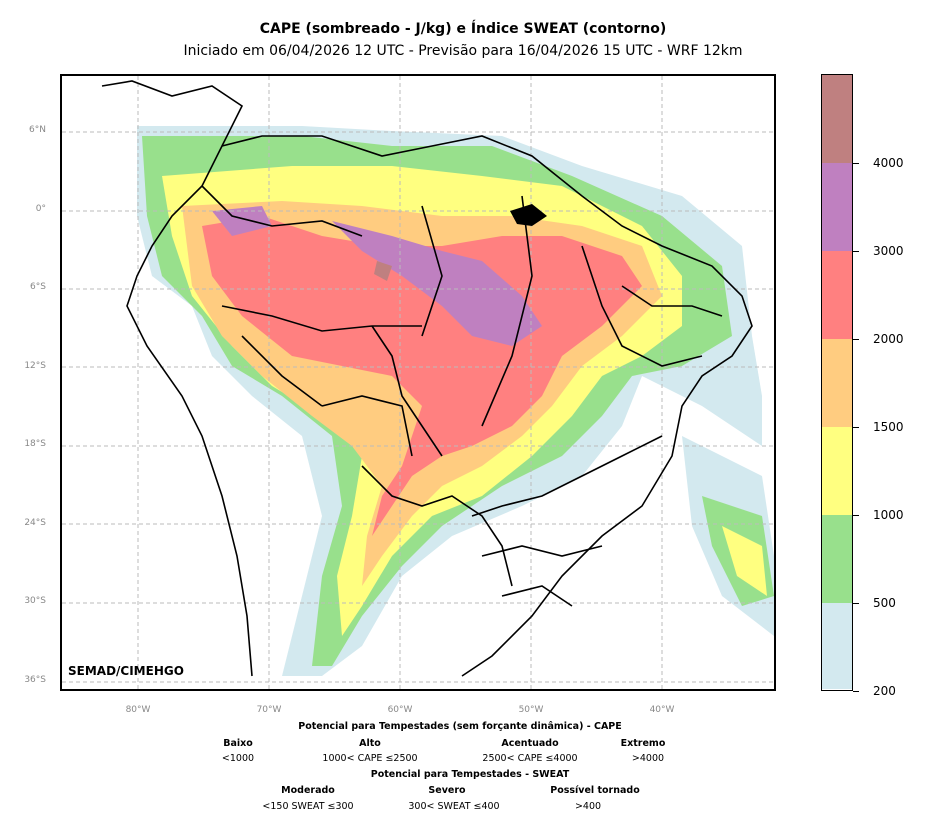 Image resolution: width=926 pixels, height=833 pixels. Describe the element at coordinates (447, 790) in the screenshot. I see `sweat-level-name: Severo` at that location.